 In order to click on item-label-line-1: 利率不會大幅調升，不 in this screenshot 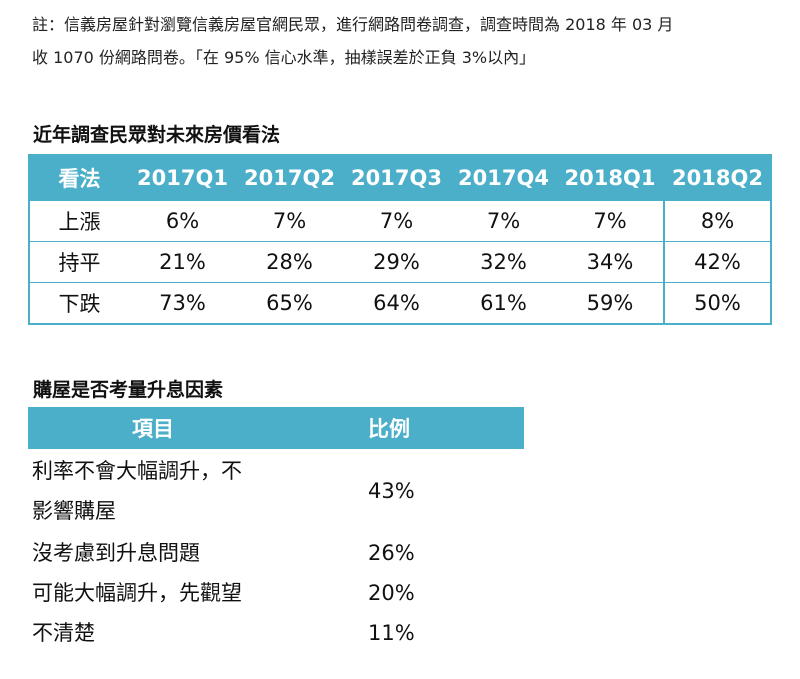, I will do `click(137, 471)`.